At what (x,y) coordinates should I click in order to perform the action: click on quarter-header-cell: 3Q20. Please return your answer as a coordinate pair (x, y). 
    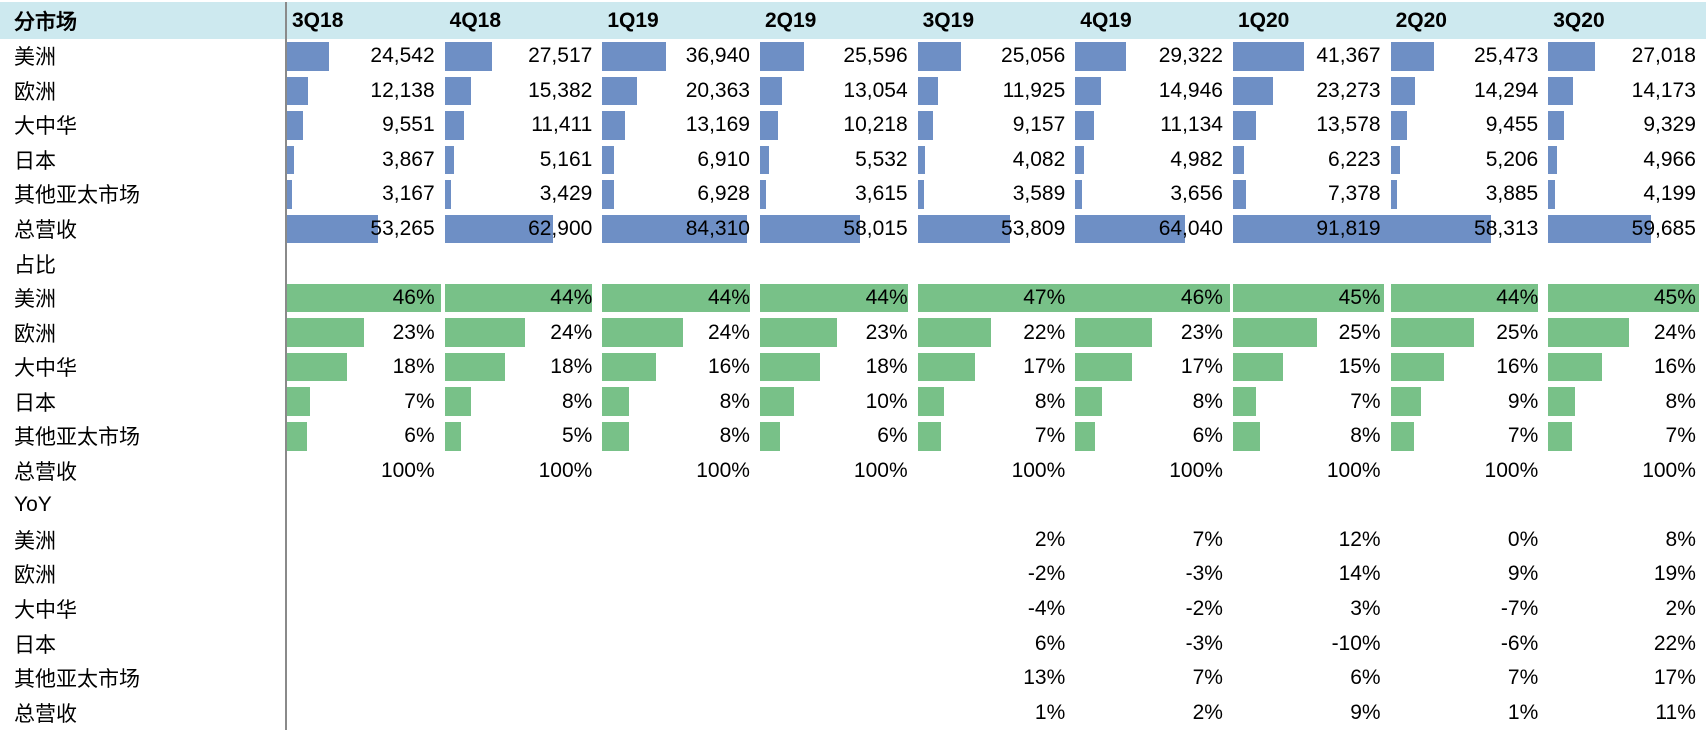
    Looking at the image, I should click on (1627, 20).